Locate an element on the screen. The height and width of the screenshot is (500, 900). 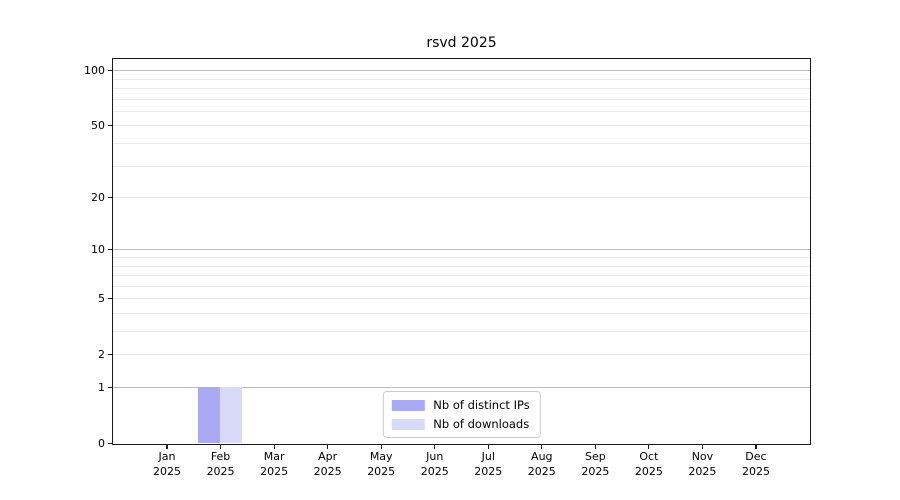
x-tickmark-sep-2025 is located at coordinates (595, 446).